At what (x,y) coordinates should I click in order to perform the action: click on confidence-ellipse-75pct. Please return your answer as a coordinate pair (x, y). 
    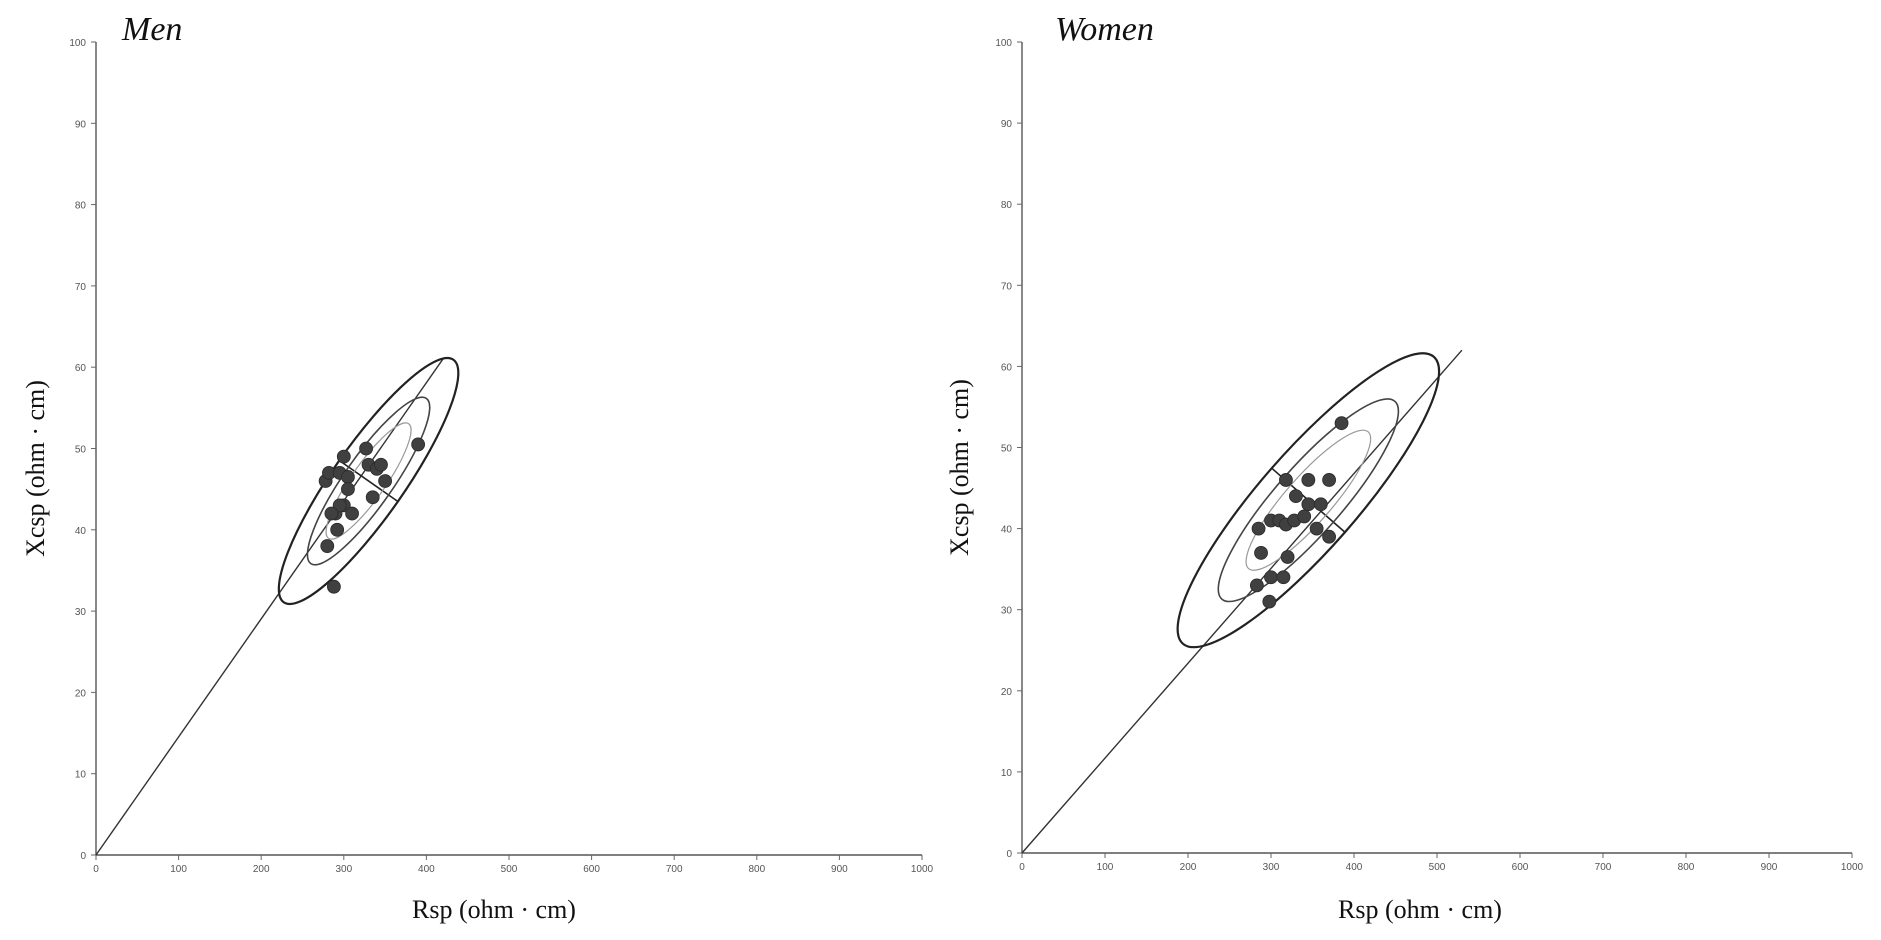
    Looking at the image, I should click on (368, 481).